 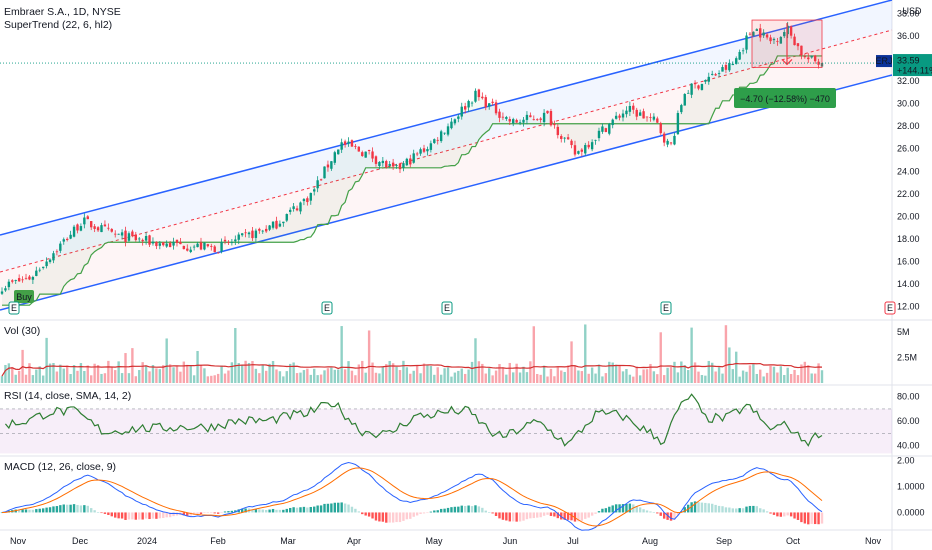 I want to click on macd-tick: 0.0000, so click(x=911, y=512).